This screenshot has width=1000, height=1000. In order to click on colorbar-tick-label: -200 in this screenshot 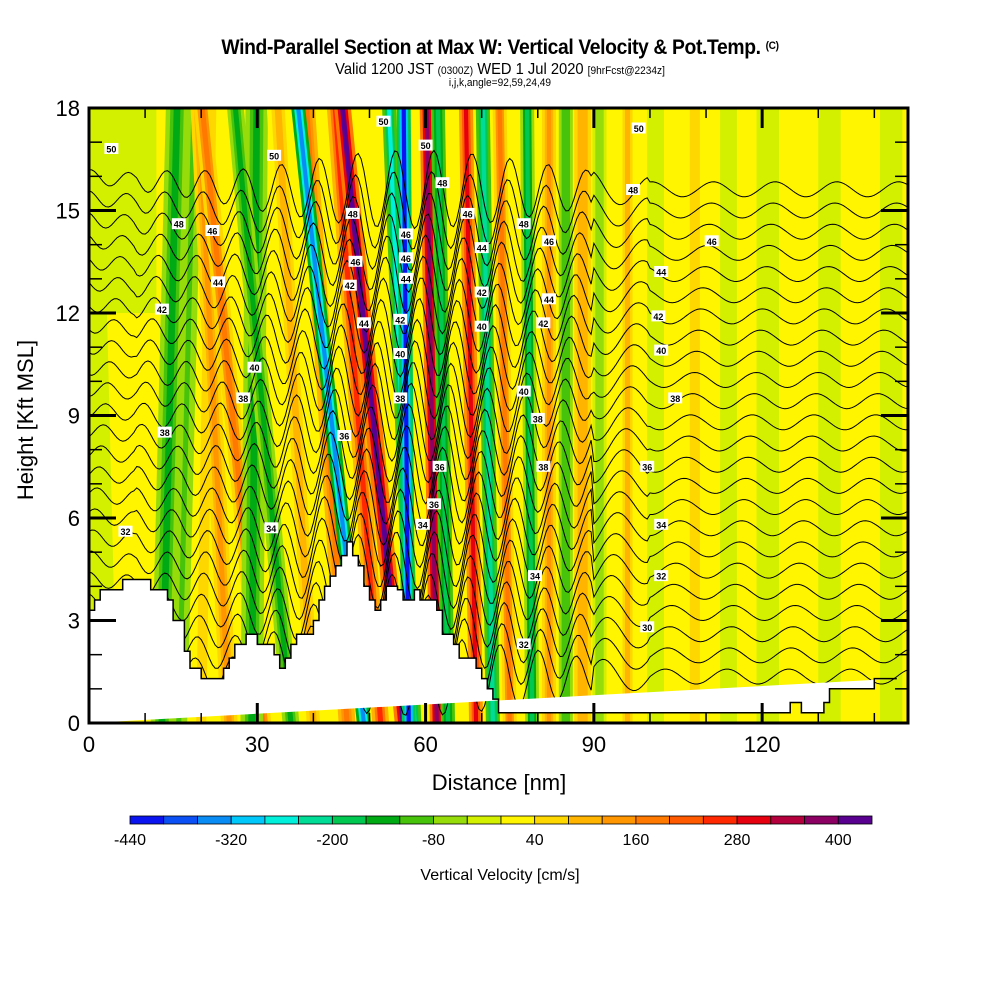, I will do `click(332, 840)`.